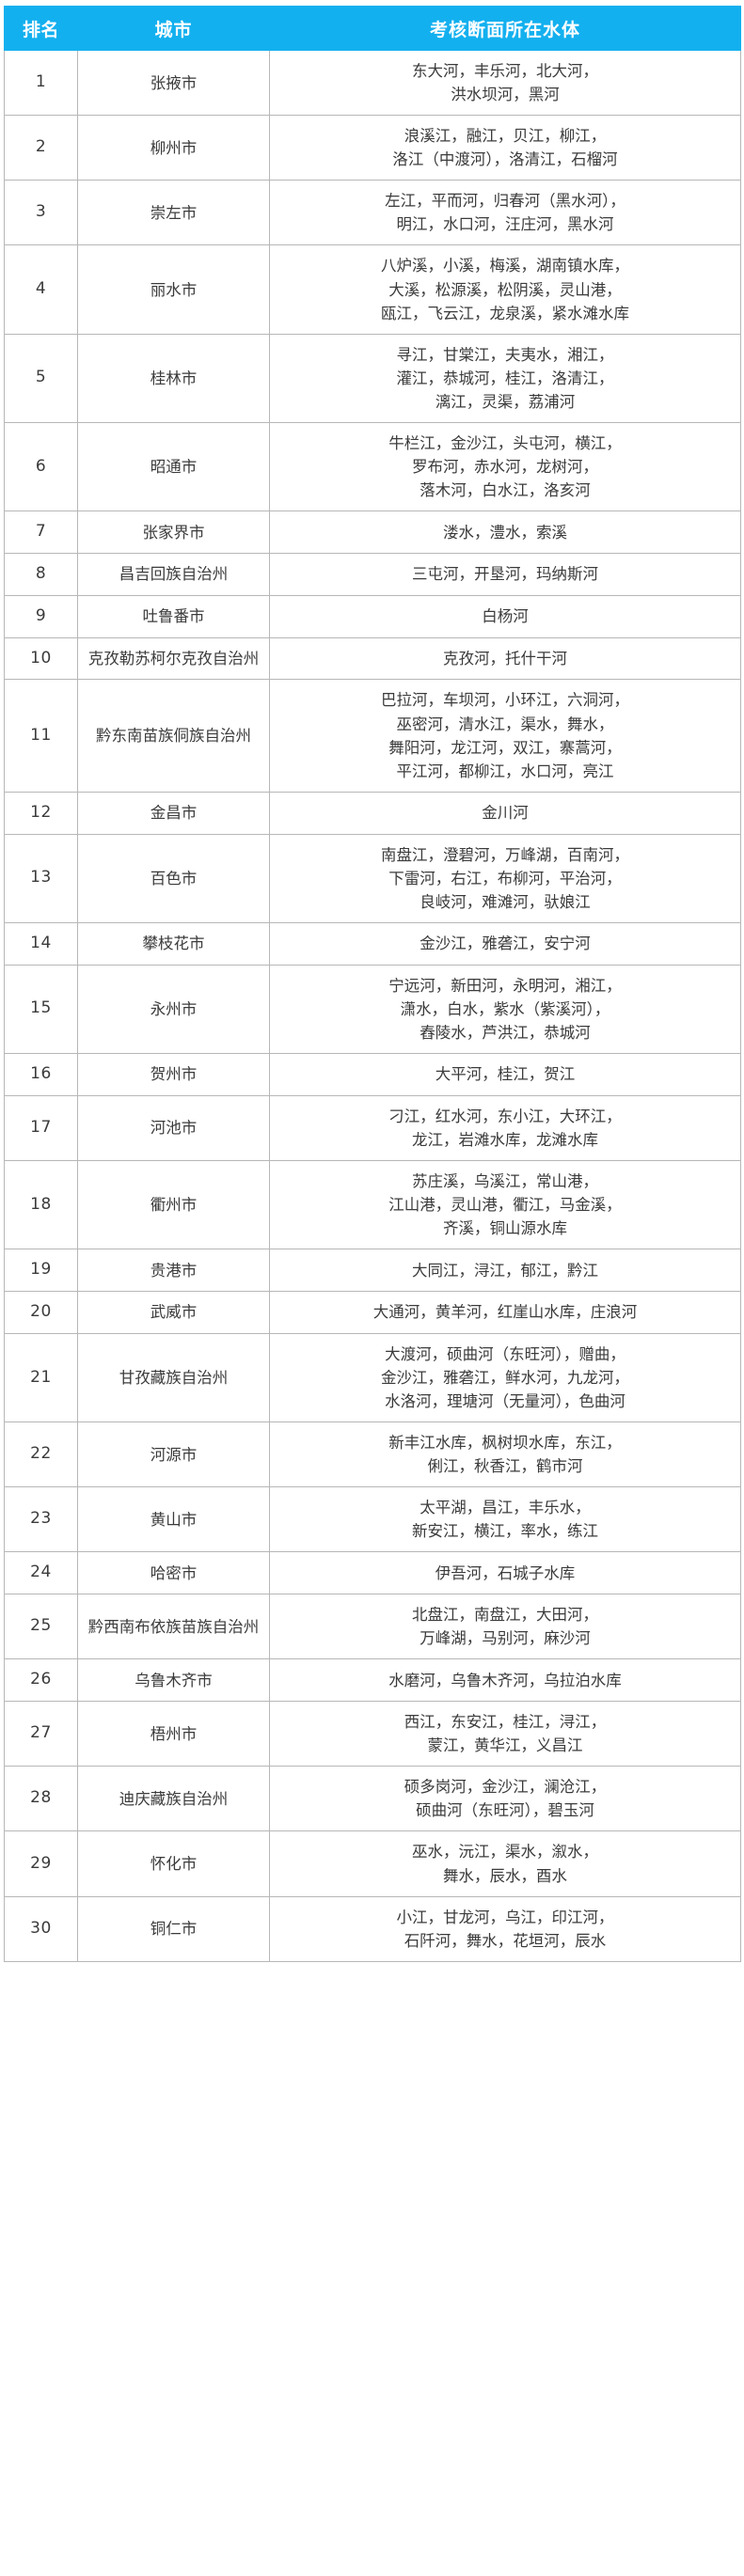 Image resolution: width=744 pixels, height=2576 pixels. I want to click on cell-rank: 23, so click(41, 1520).